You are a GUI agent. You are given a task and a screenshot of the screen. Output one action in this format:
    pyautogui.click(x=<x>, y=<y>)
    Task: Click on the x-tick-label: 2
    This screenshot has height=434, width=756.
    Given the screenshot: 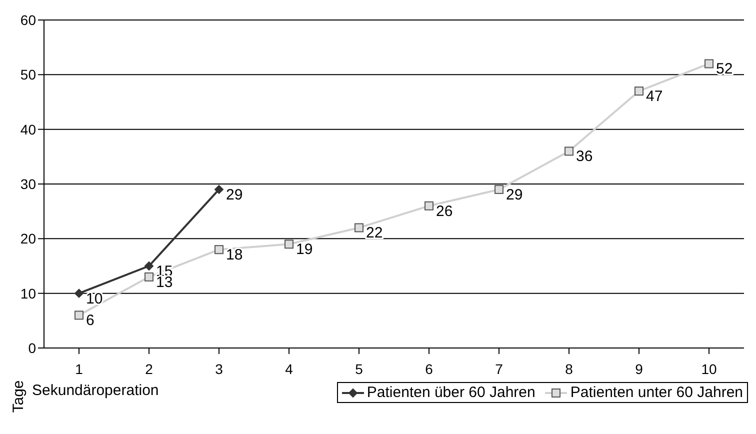 What is the action you would take?
    pyautogui.click(x=149, y=368)
    